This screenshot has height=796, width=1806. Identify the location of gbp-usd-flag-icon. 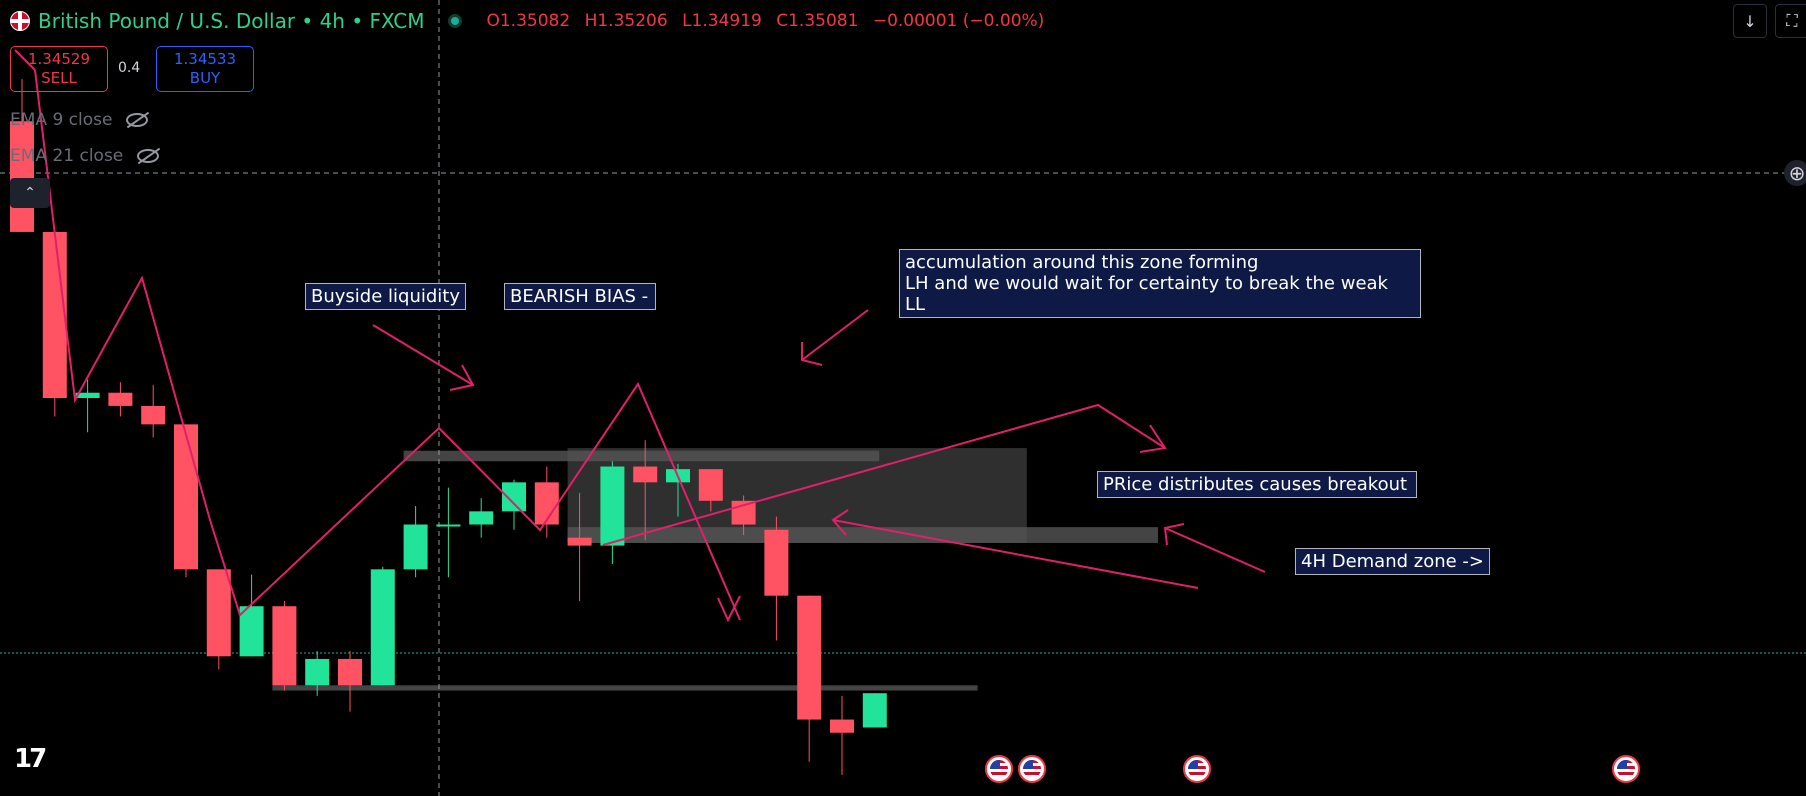
(20, 21).